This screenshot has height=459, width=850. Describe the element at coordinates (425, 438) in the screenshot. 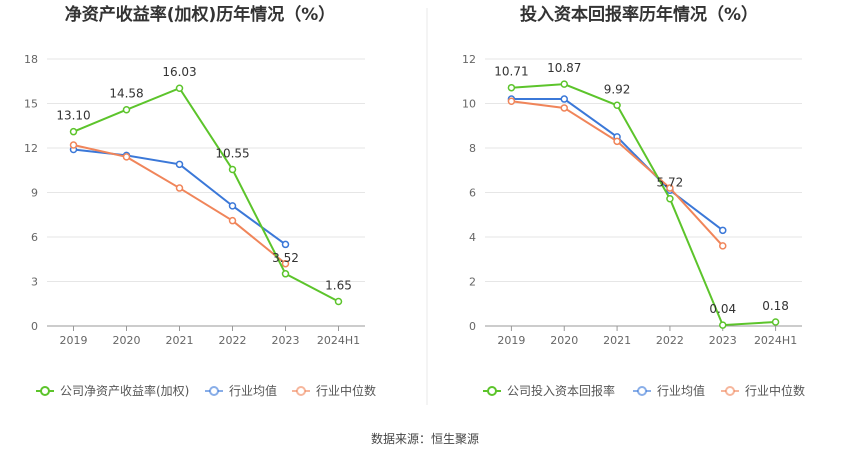

I see `data-source-label: 数据来源：恒生聚源` at that location.